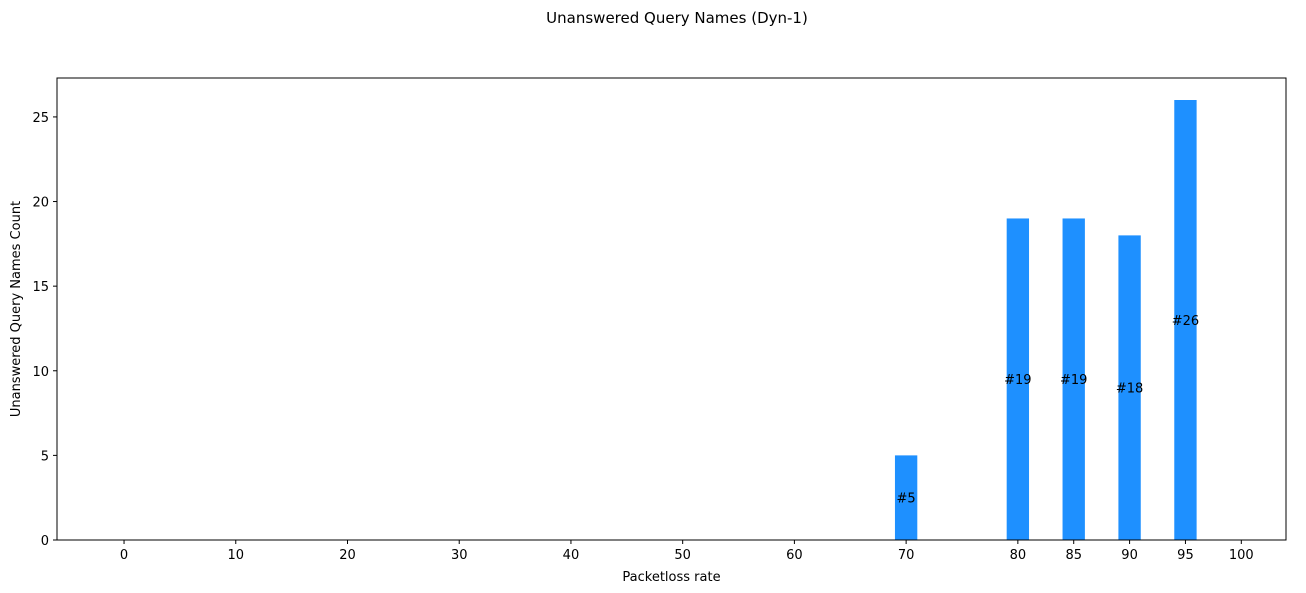 The width and height of the screenshot is (1306, 593). Describe the element at coordinates (1241, 555) in the screenshot. I see `x-tick-label-100: 100` at that location.